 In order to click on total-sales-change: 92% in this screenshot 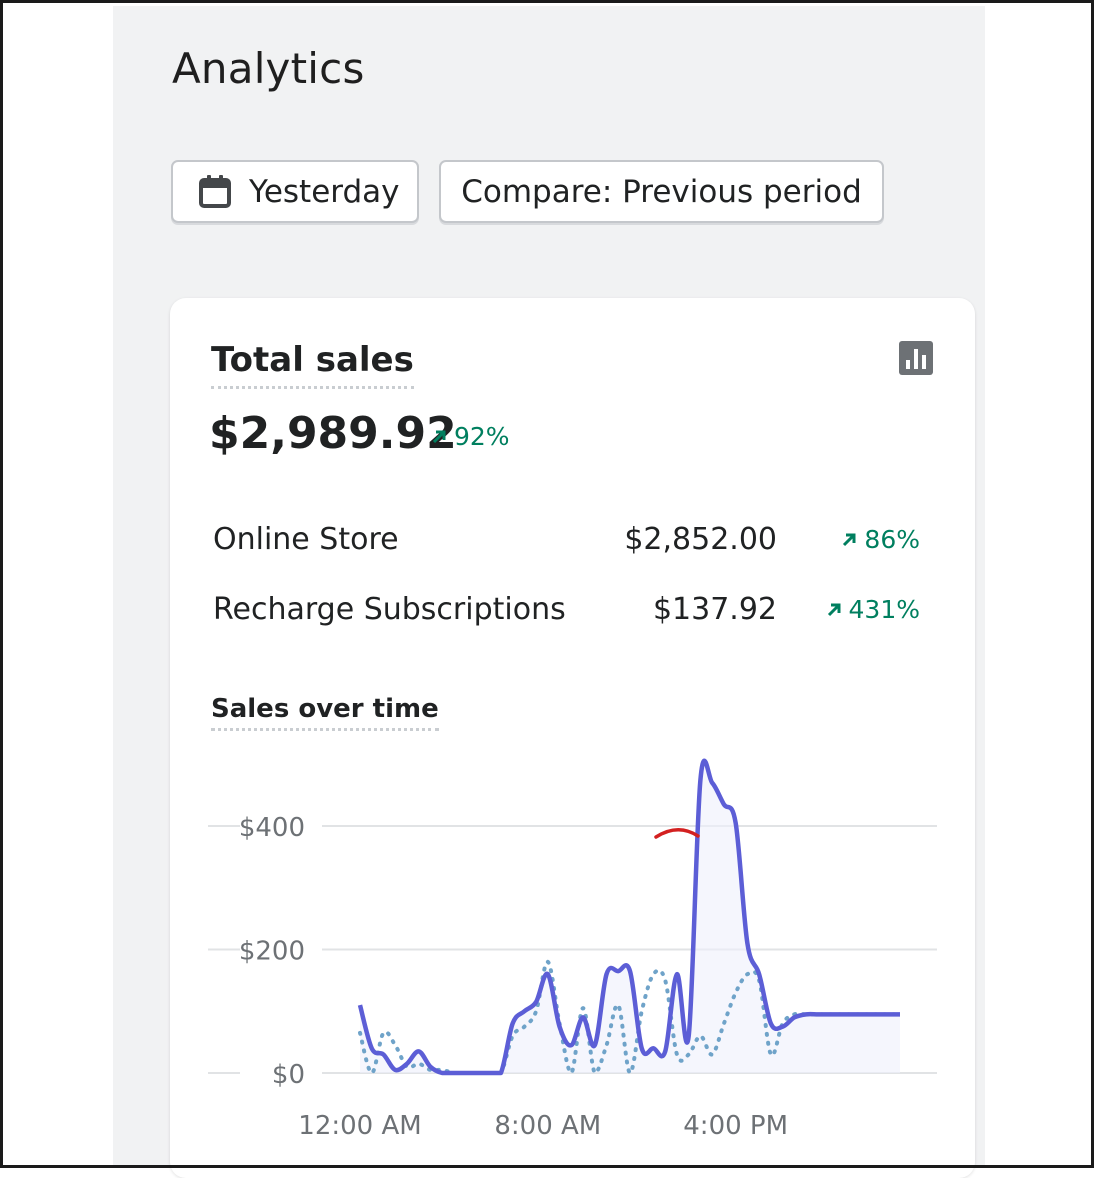, I will do `click(471, 436)`.